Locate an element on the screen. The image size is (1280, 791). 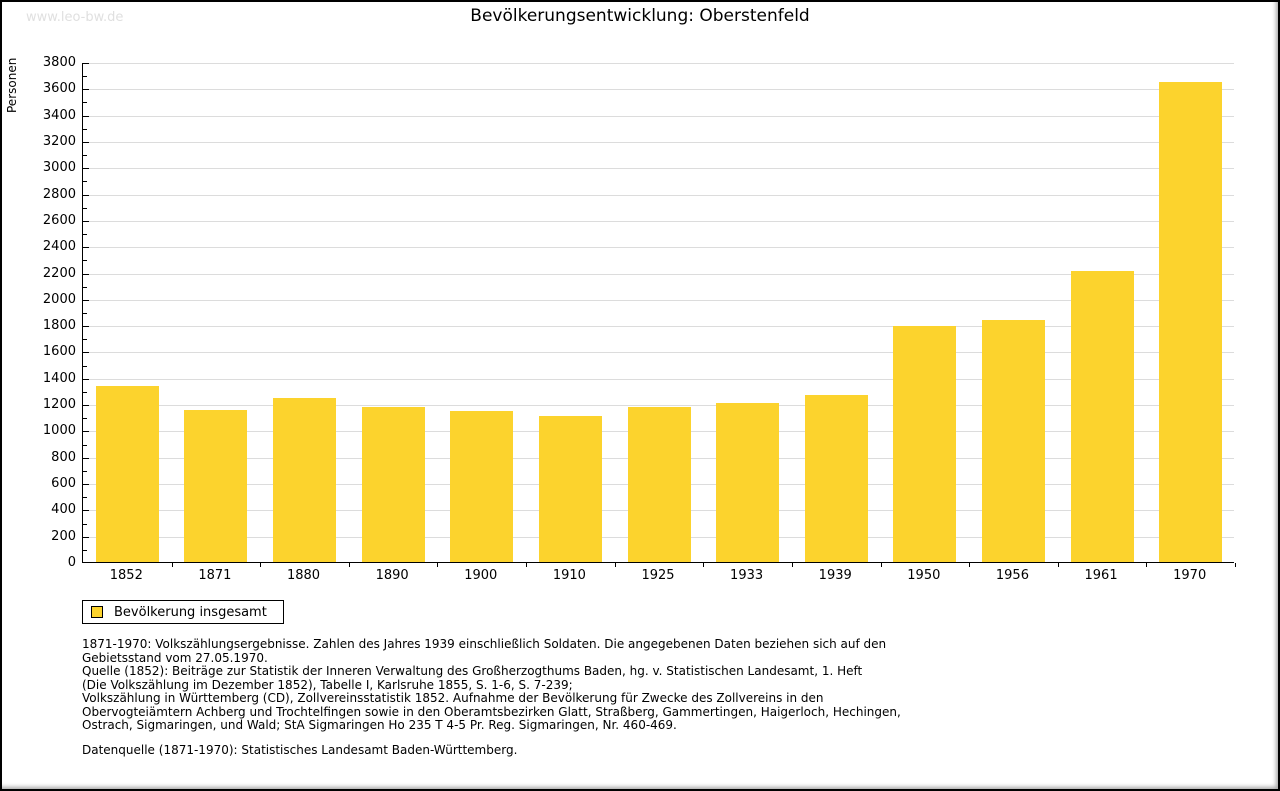
watermark: www.leo-bw.de is located at coordinates (75, 17).